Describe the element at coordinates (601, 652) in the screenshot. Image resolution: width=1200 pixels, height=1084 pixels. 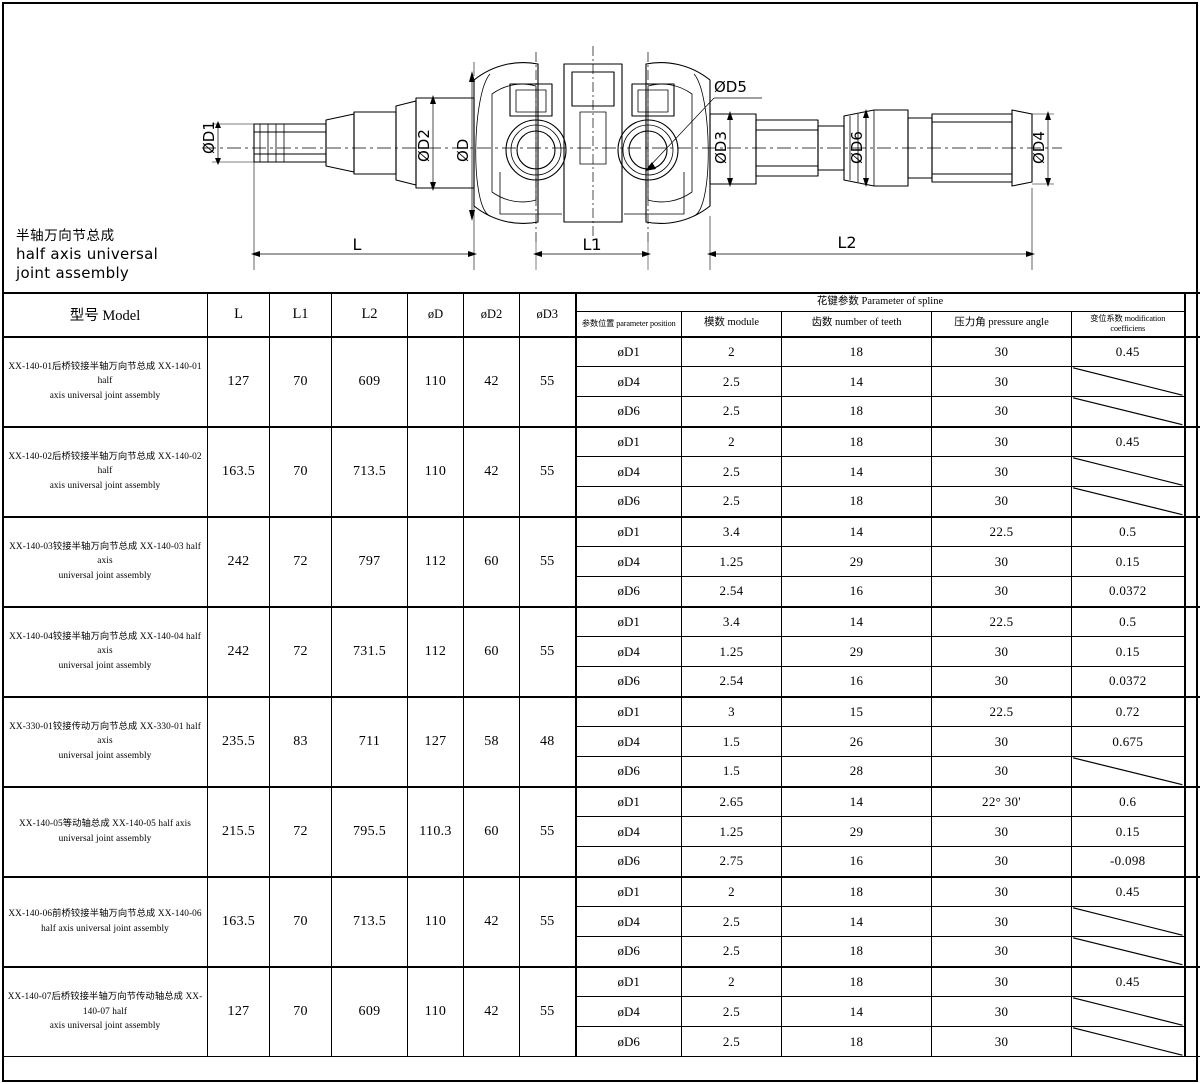
I see `table-row: øD4 1.25 29 30 0.15` at that location.